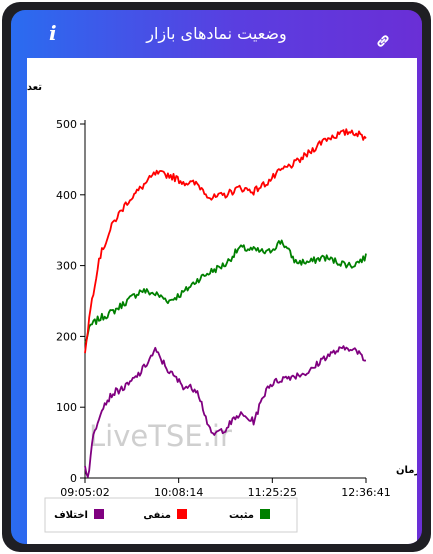 The height and width of the screenshot is (554, 433). What do you see at coordinates (34, 87) in the screenshot?
I see `y-axis-label: تعداد نماد` at bounding box center [34, 87].